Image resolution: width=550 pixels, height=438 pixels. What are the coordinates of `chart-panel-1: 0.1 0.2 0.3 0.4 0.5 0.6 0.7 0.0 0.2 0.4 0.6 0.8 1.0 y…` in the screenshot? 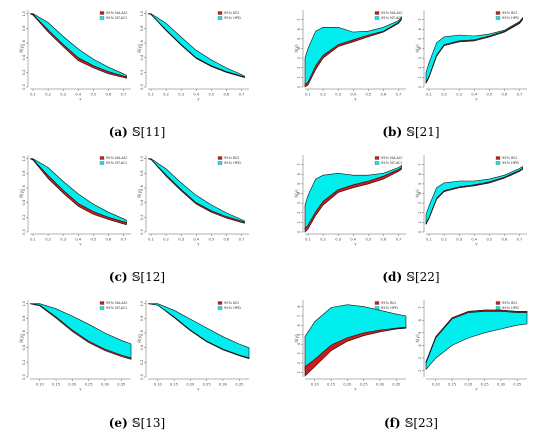 It's located at (75, 55).